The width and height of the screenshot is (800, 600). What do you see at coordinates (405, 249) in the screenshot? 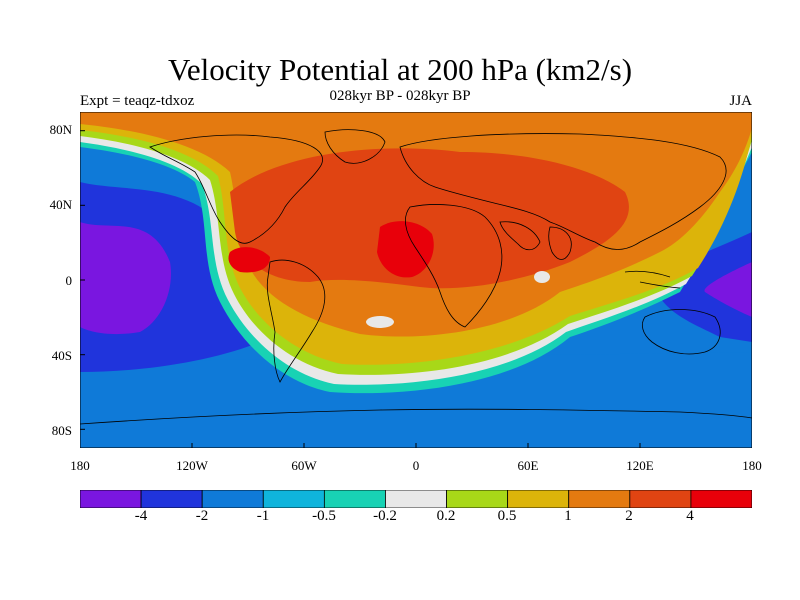
I see `contour-max-africa` at bounding box center [405, 249].